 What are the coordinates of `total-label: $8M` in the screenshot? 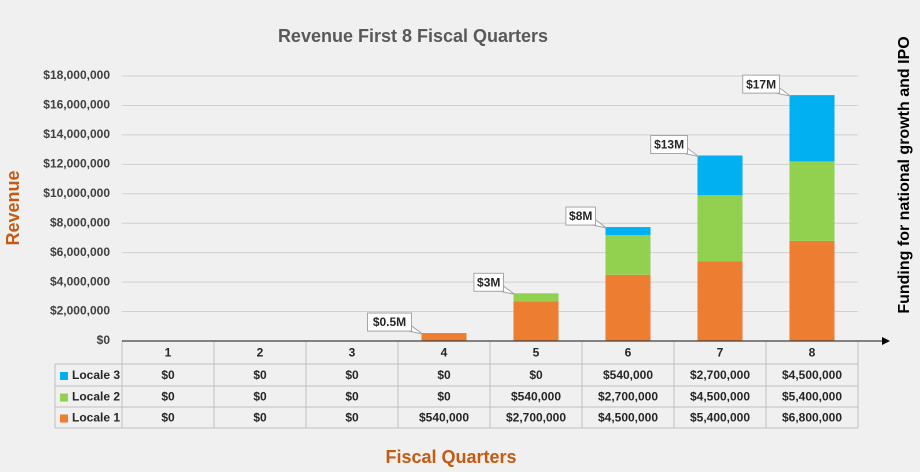 It's located at (580, 216).